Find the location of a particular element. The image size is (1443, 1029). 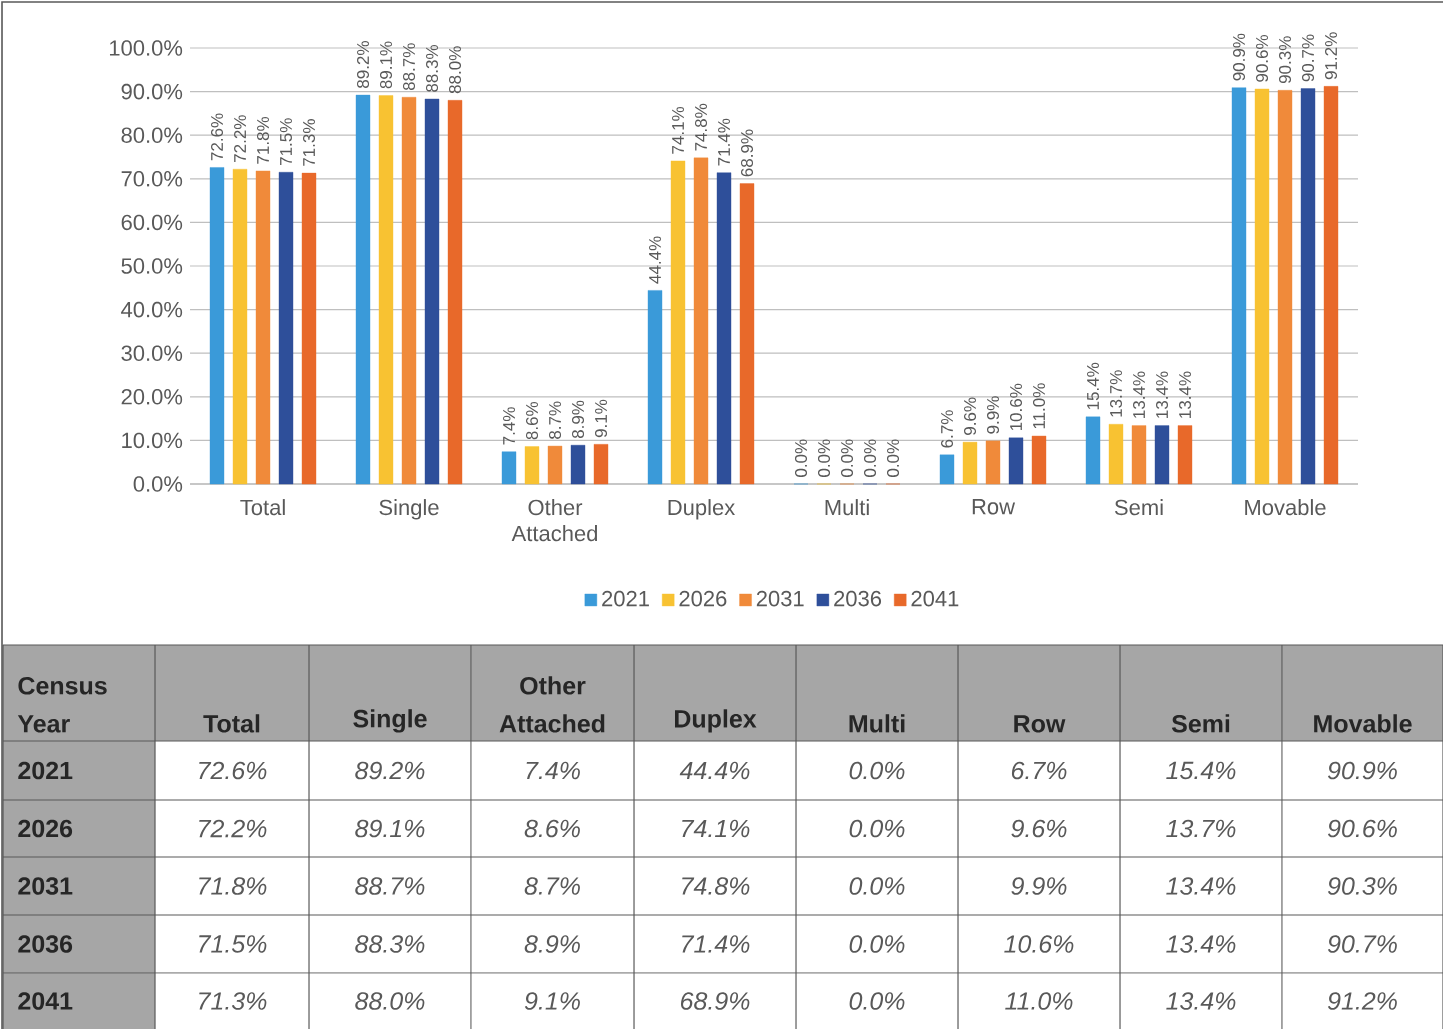

data-label: 89.1% is located at coordinates (386, 65).